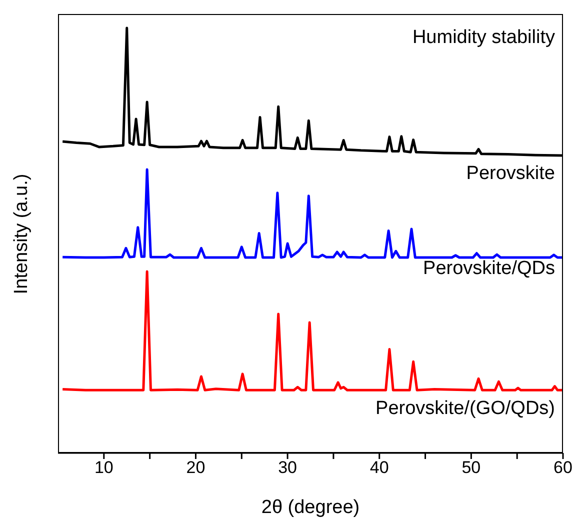  Describe the element at coordinates (471, 468) in the screenshot. I see `x-tick-label: 50` at that location.